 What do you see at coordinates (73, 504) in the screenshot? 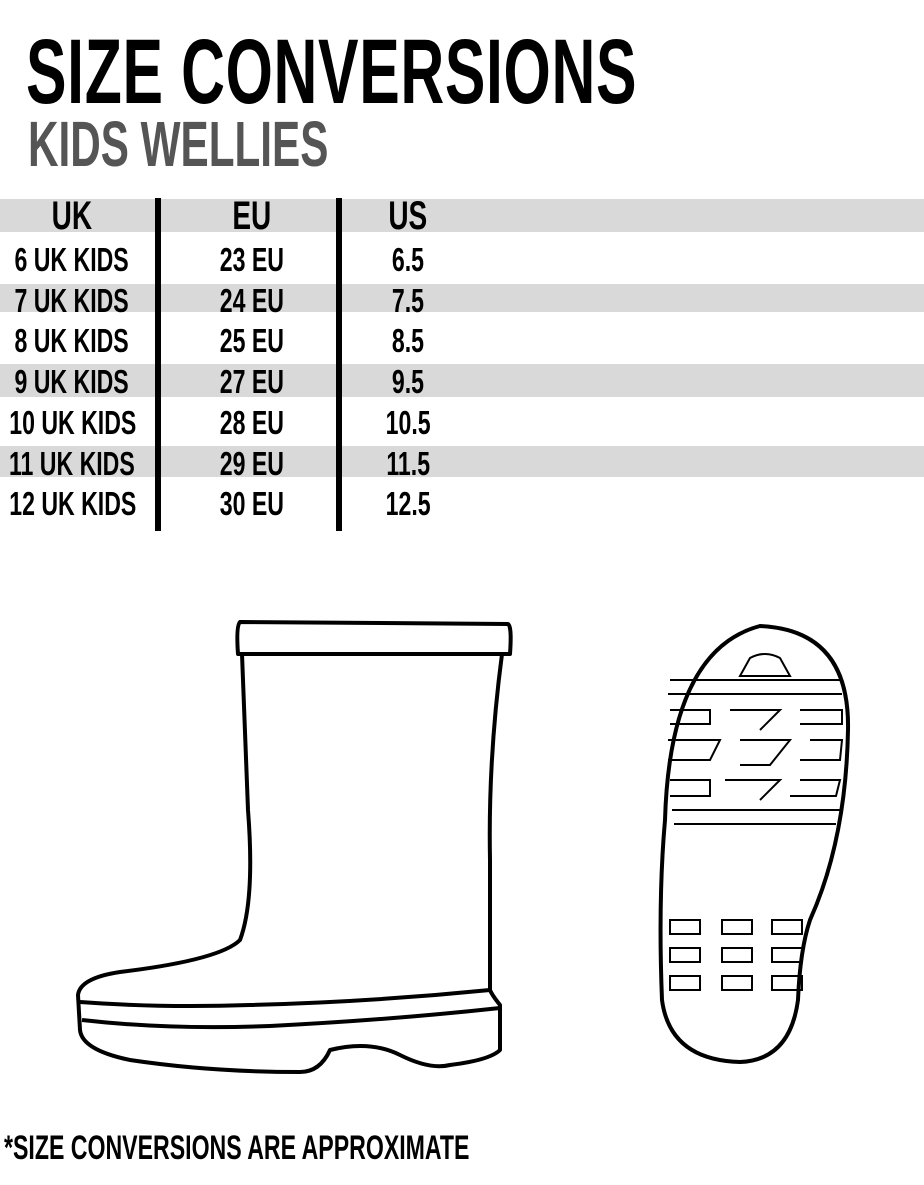
I see `table-cell-text: 12 UK KIDS` at bounding box center [73, 504].